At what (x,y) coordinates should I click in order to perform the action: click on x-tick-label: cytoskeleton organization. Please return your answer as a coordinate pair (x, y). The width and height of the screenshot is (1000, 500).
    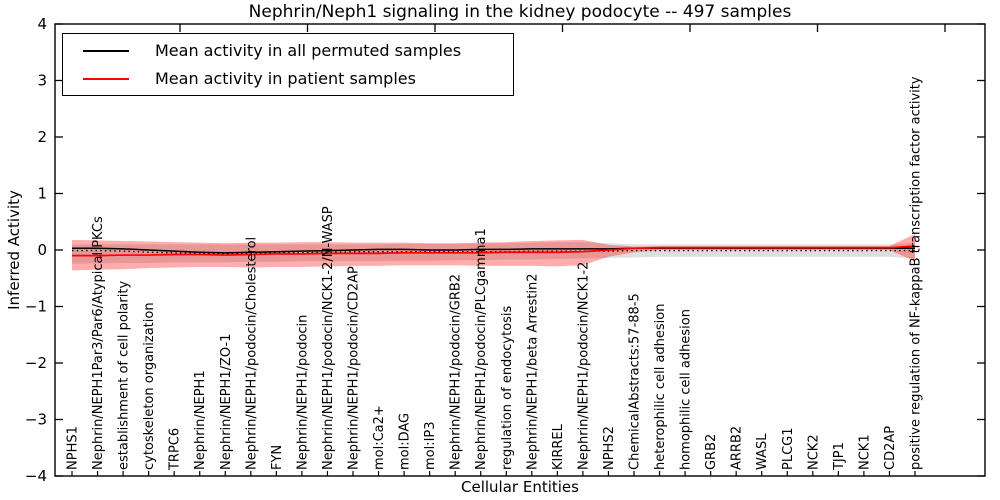
    Looking at the image, I should click on (149, 386).